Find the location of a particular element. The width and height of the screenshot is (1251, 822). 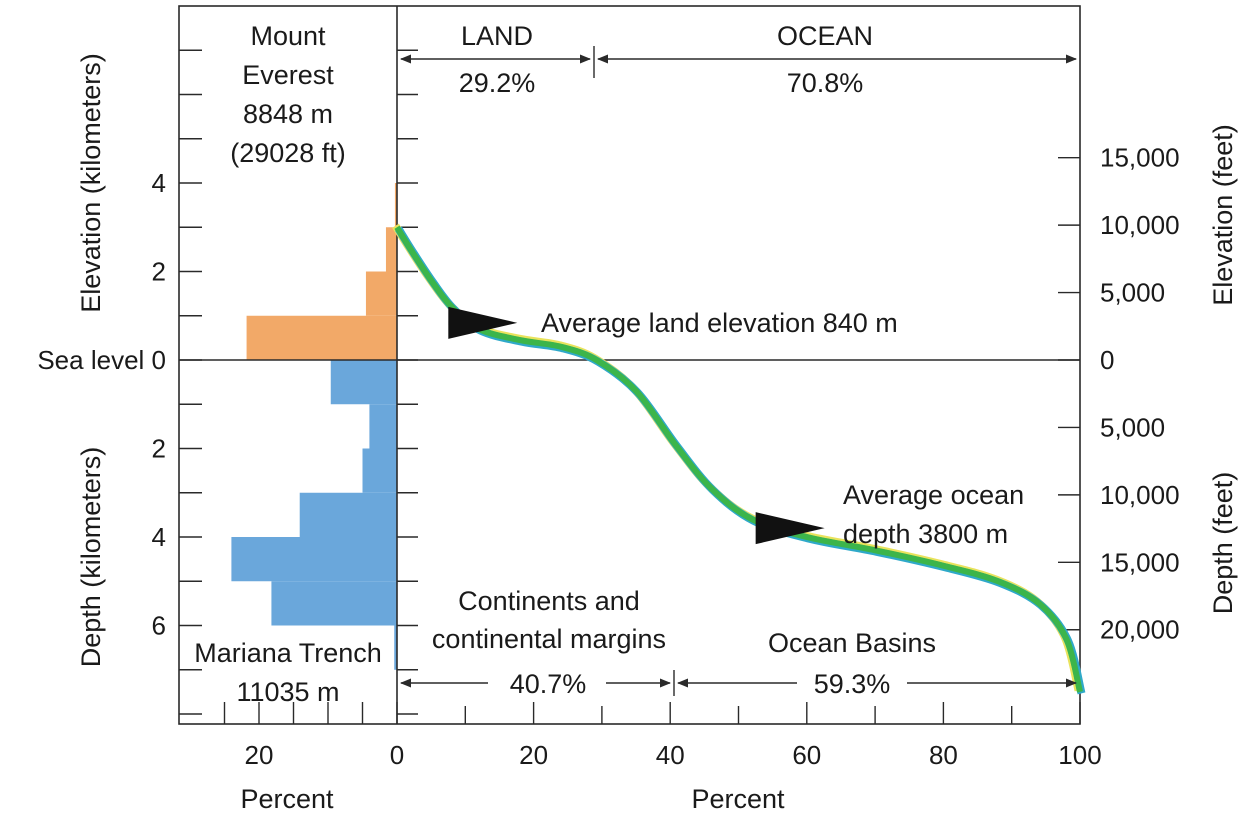

hist-x-tick-label: 20 is located at coordinates (259, 755).